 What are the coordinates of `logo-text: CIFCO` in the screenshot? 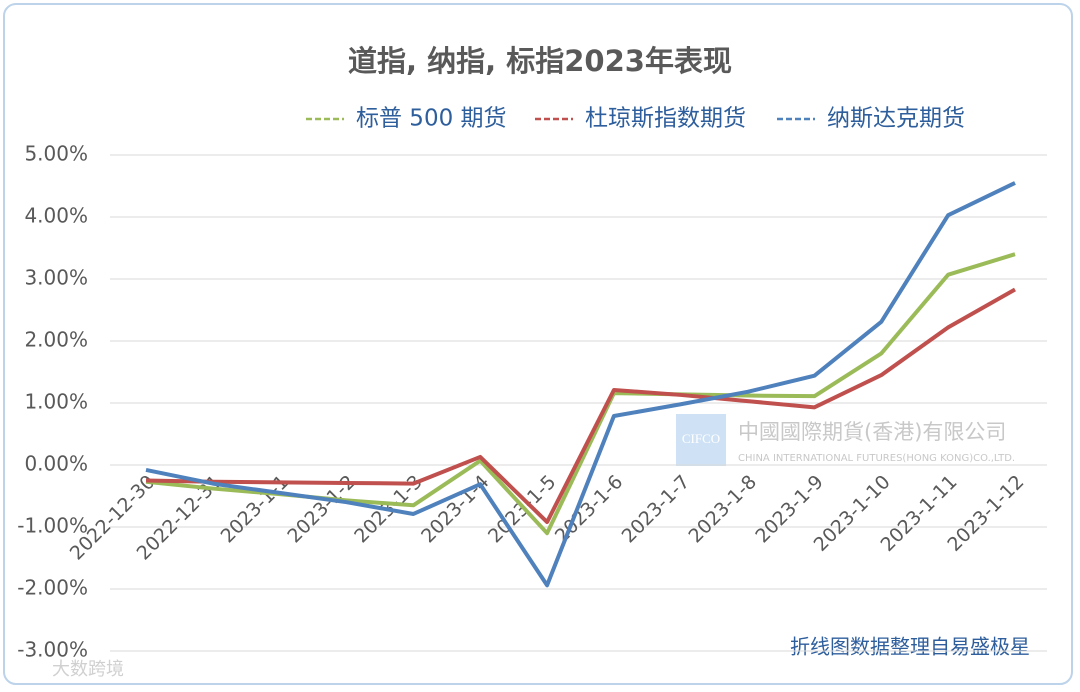 It's located at (701, 438).